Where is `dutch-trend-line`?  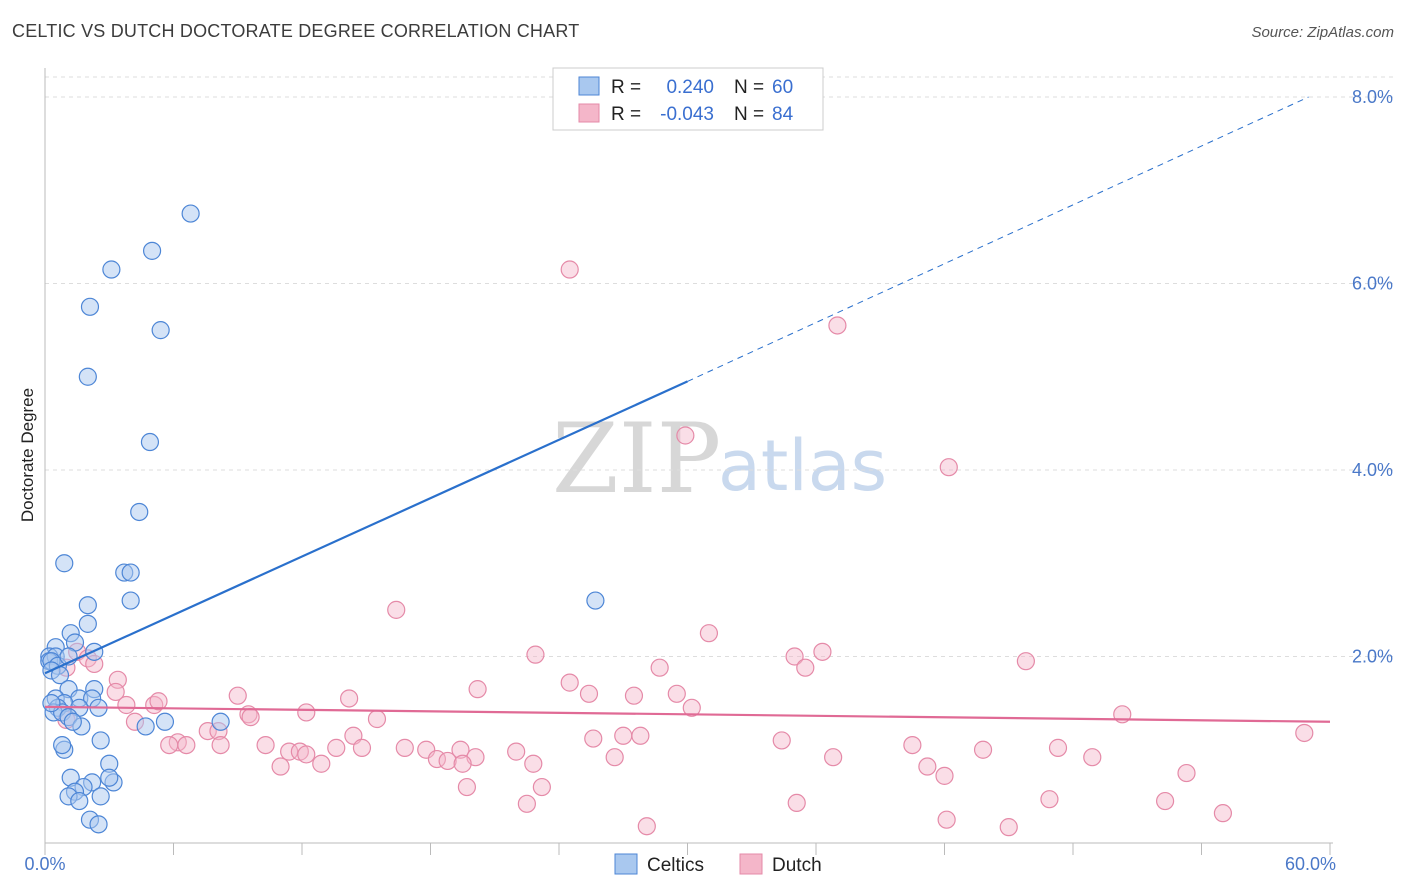
dutch-trend-line is located at coordinates (687, 714).